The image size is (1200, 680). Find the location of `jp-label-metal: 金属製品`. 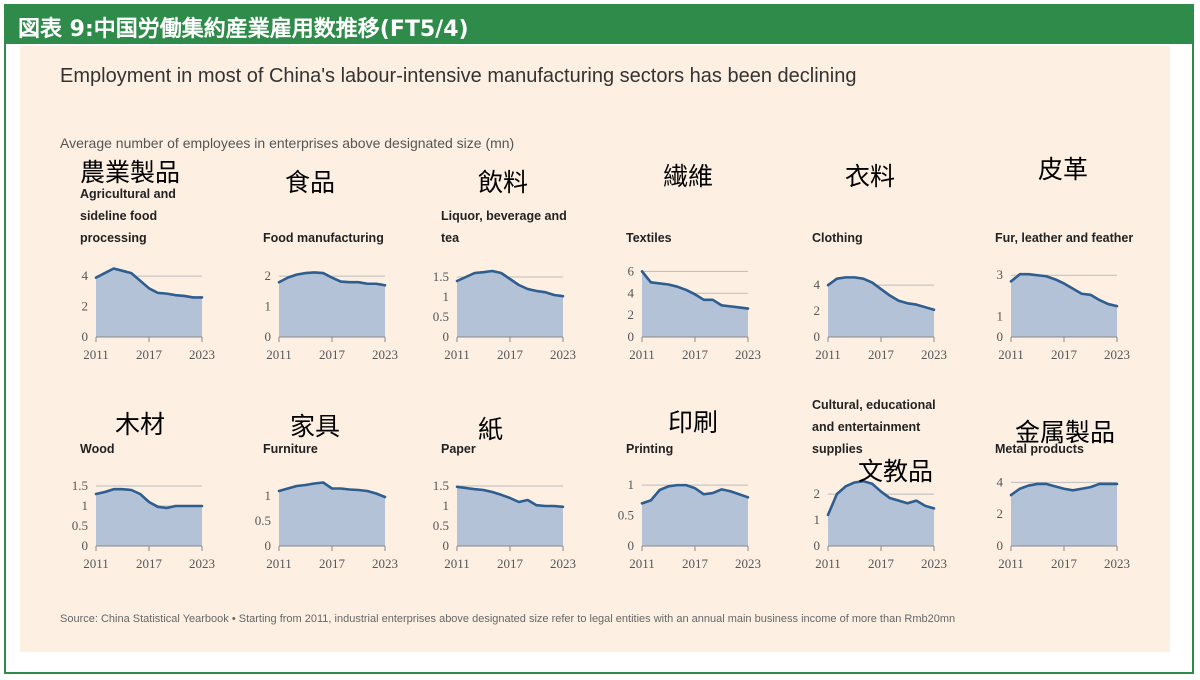

jp-label-metal: 金属製品 is located at coordinates (1065, 432).